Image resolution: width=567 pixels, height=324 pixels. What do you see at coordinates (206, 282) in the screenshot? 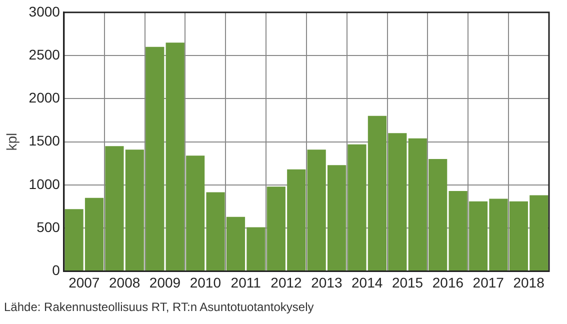
I see `x-tick-label: 2010` at bounding box center [206, 282].